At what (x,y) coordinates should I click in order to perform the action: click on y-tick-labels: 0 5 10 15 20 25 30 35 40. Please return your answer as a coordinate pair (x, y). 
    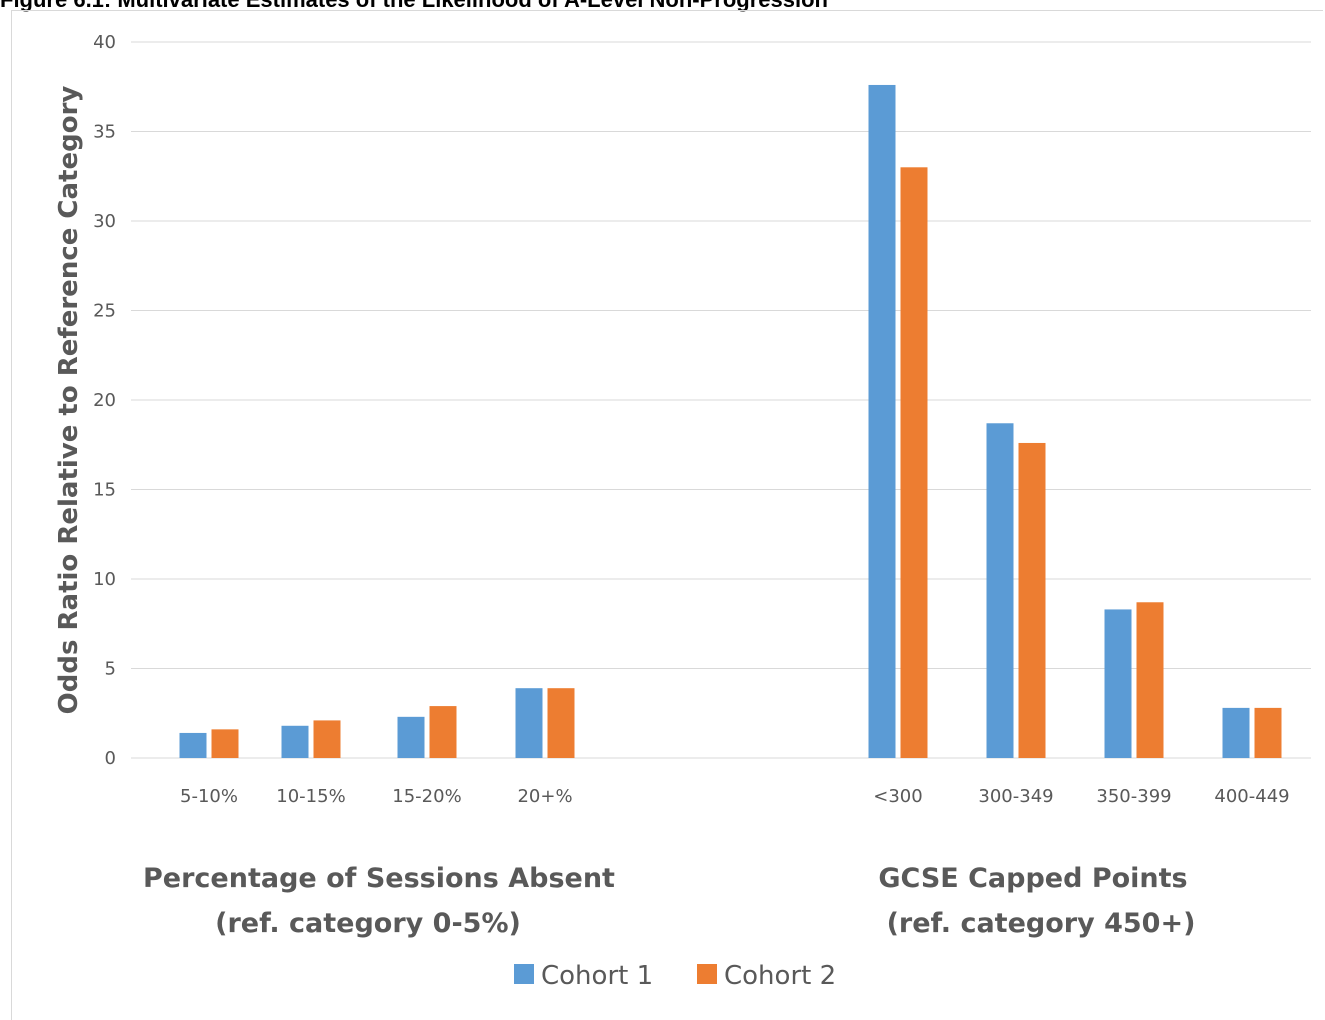
    Looking at the image, I should click on (104, 400).